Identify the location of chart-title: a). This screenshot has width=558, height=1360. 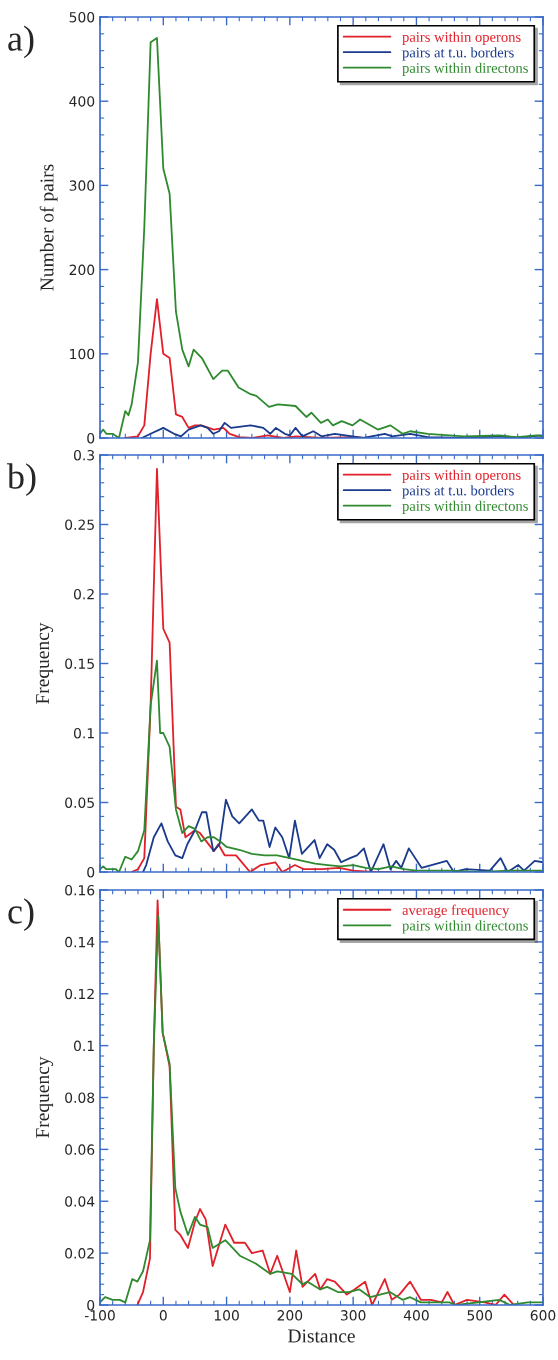
(21, 42).